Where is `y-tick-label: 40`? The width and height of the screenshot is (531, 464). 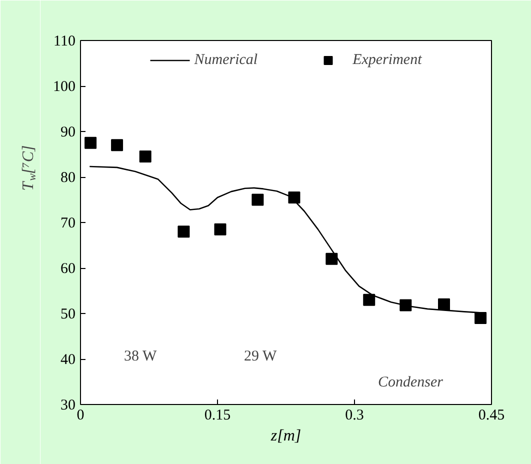 y-tick-label: 40 is located at coordinates (68, 360).